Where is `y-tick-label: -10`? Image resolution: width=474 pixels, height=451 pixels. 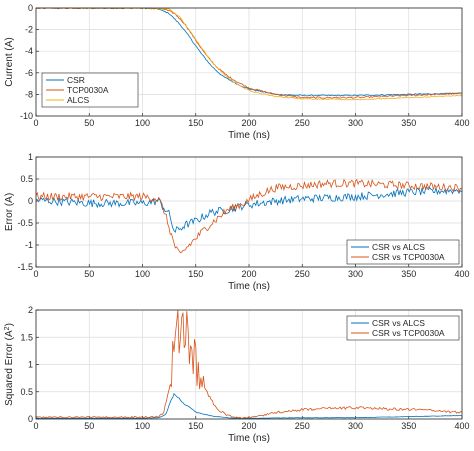 y-tick-label: -10 is located at coordinates (26, 116).